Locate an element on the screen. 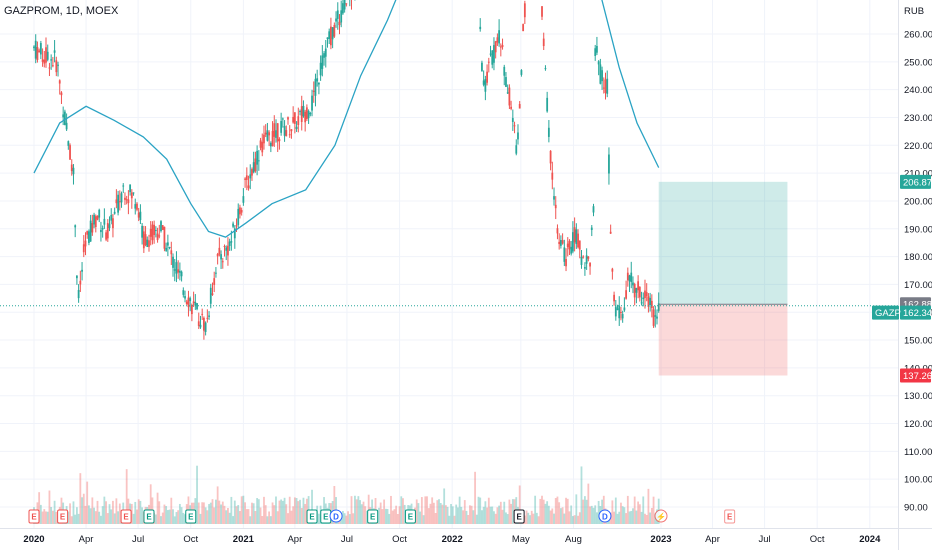  price-tick-label: 180.00 is located at coordinates (918, 257).